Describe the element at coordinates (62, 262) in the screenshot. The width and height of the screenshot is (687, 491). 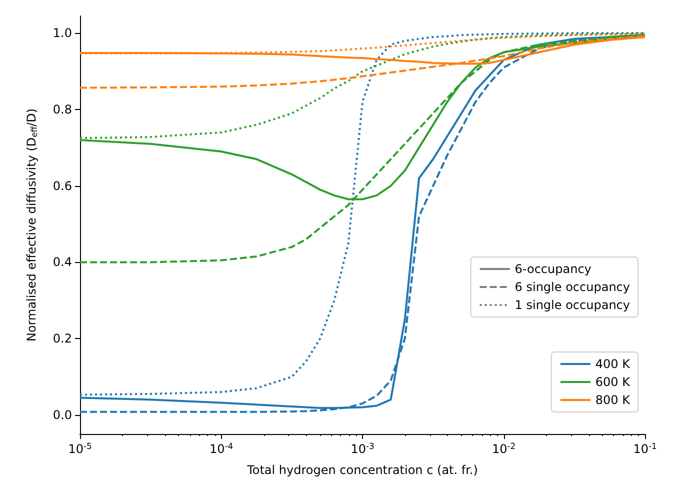
I see `y-tick-label: 0.4` at that location.